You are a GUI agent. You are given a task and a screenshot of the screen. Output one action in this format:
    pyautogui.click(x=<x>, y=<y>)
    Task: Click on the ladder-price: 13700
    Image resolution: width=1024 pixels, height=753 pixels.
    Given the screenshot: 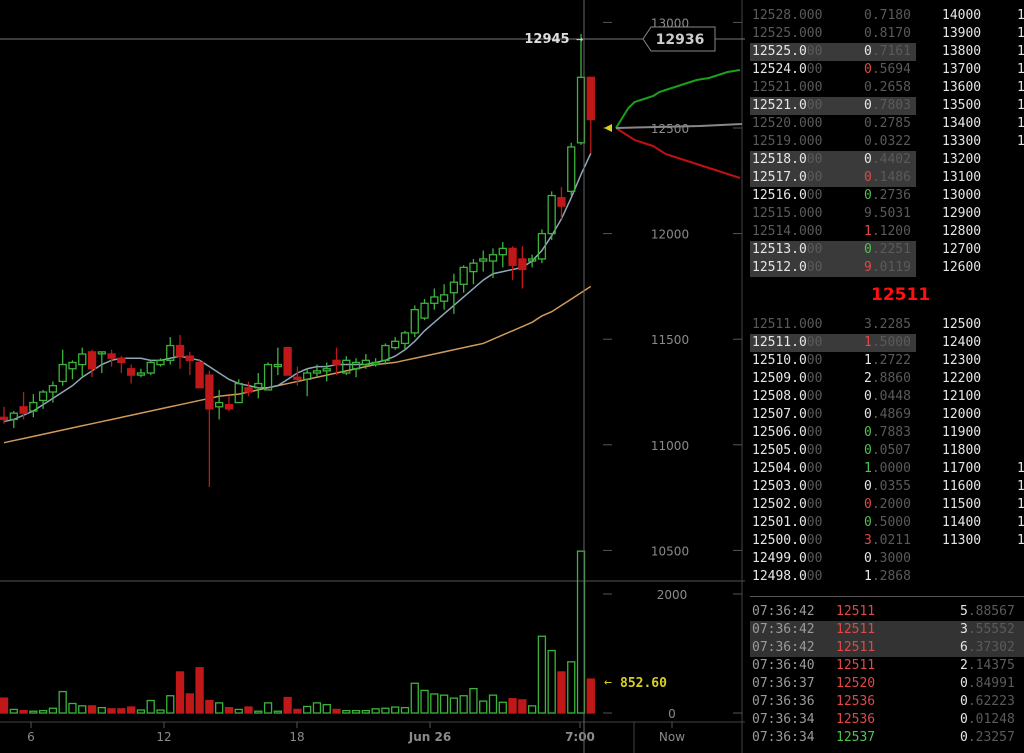 What is the action you would take?
    pyautogui.click(x=962, y=69)
    